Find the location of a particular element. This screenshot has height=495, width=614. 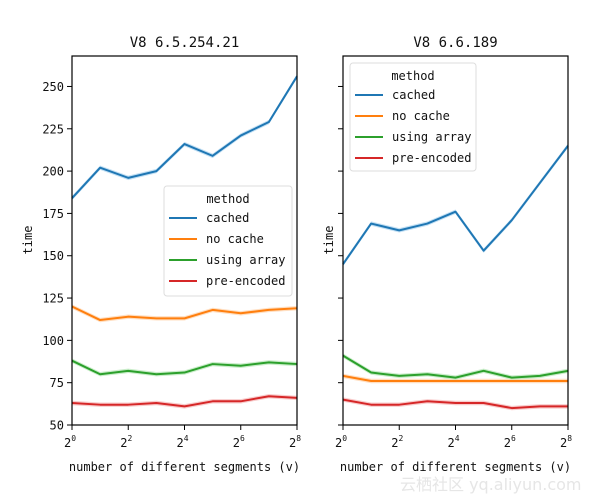

y-tick-label: 150 is located at coordinates (53, 256).